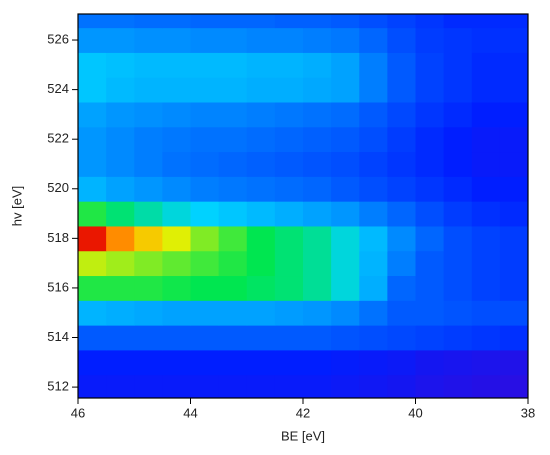 Image resolution: width=550 pixels, height=455 pixels. What do you see at coordinates (58, 38) in the screenshot?
I see `y-tick-label: 526` at bounding box center [58, 38].